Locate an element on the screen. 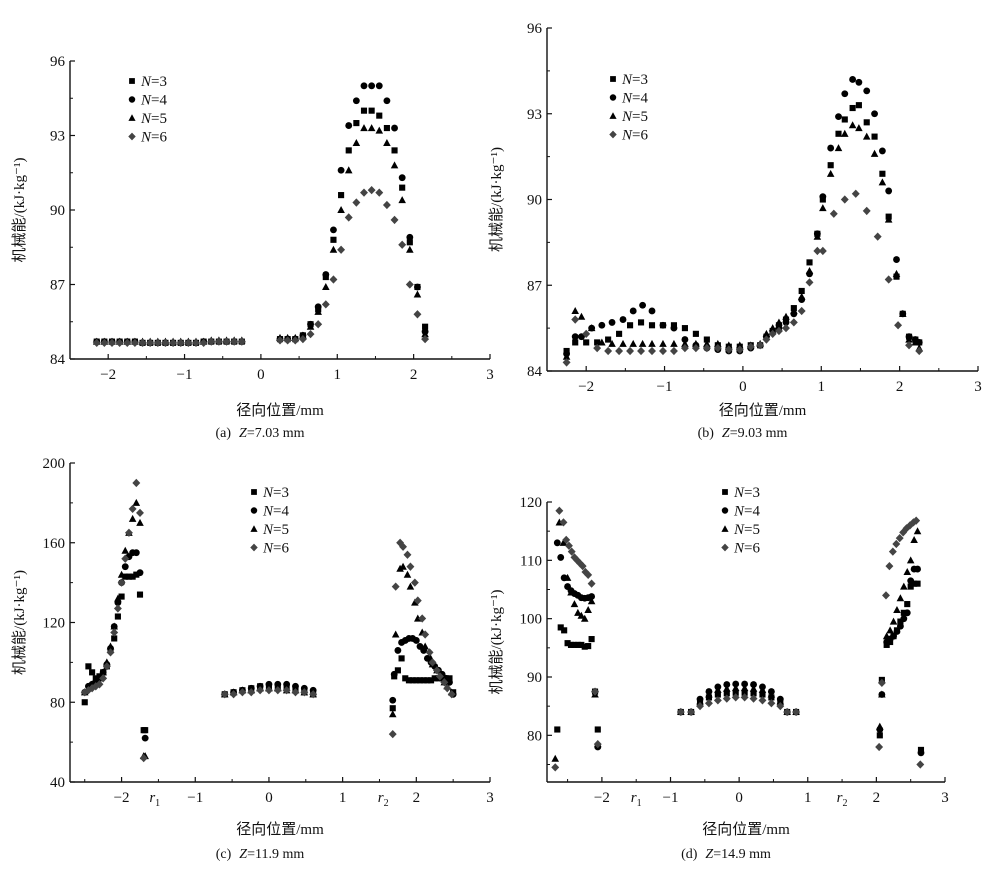  x-tick-label: 3 is located at coordinates (490, 375).